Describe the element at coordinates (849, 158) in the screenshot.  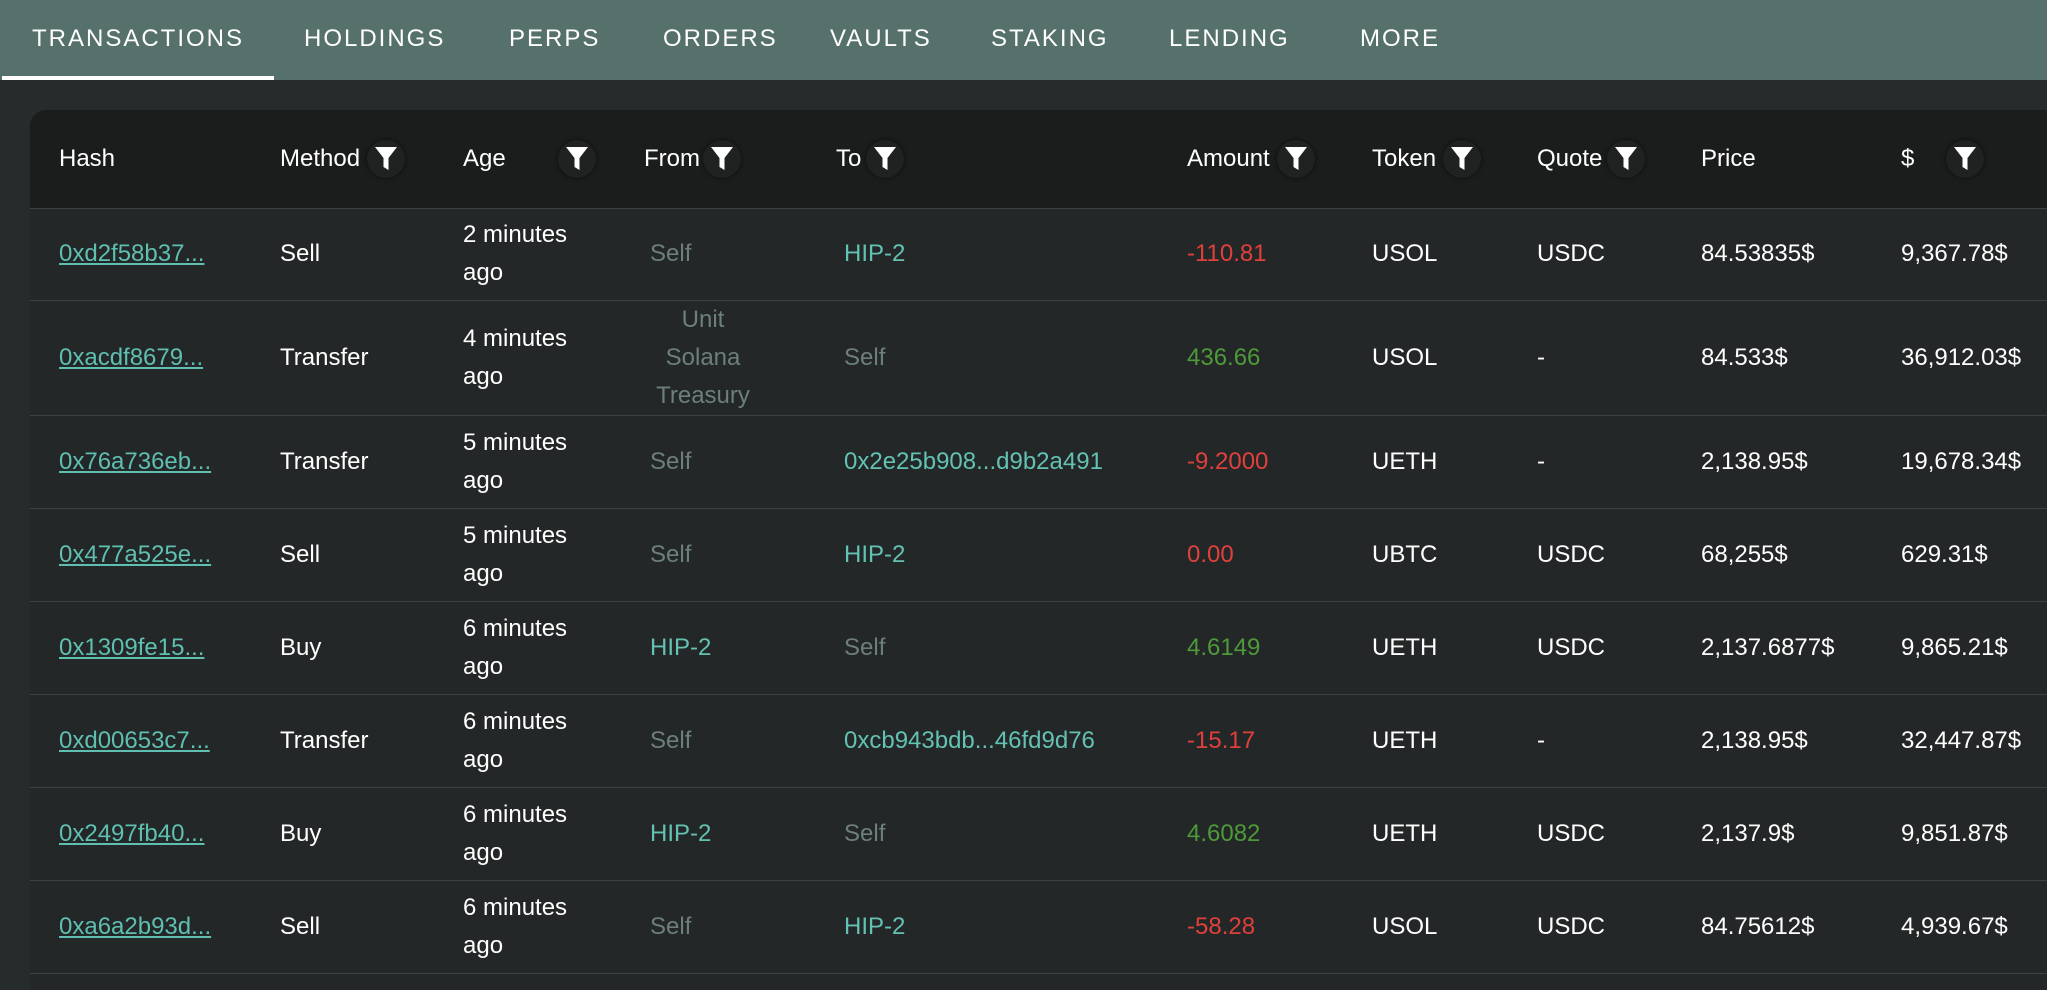
I see `column-header-to: To` at that location.